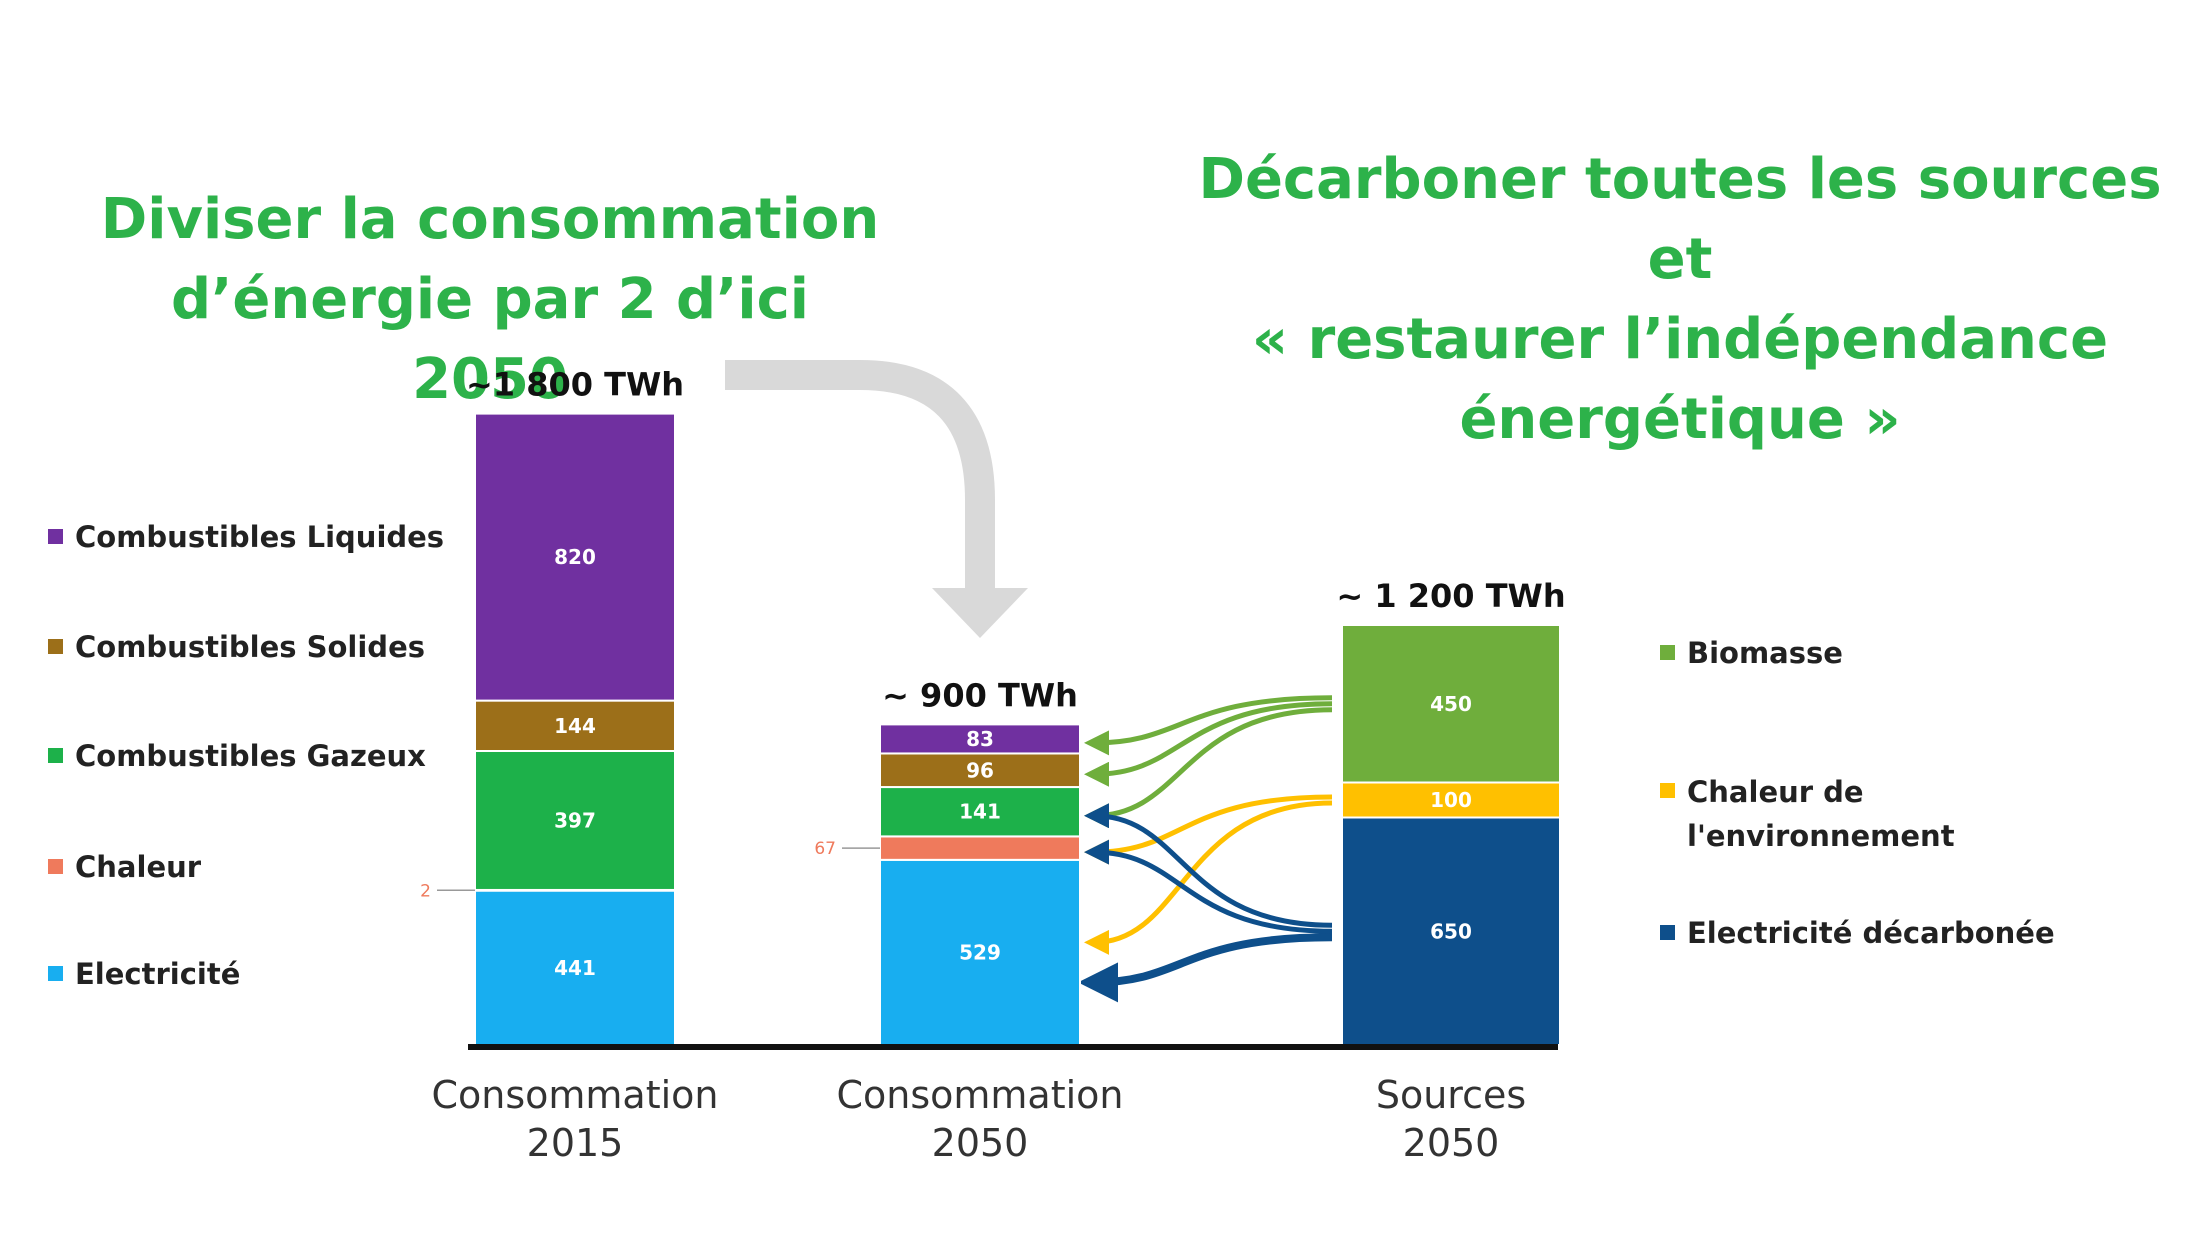 Image resolution: width=2200 pixels, height=1235 pixels. I want to click on legend-item-chaleur-environnement: Chaleur de l'environnement, so click(1807, 814).